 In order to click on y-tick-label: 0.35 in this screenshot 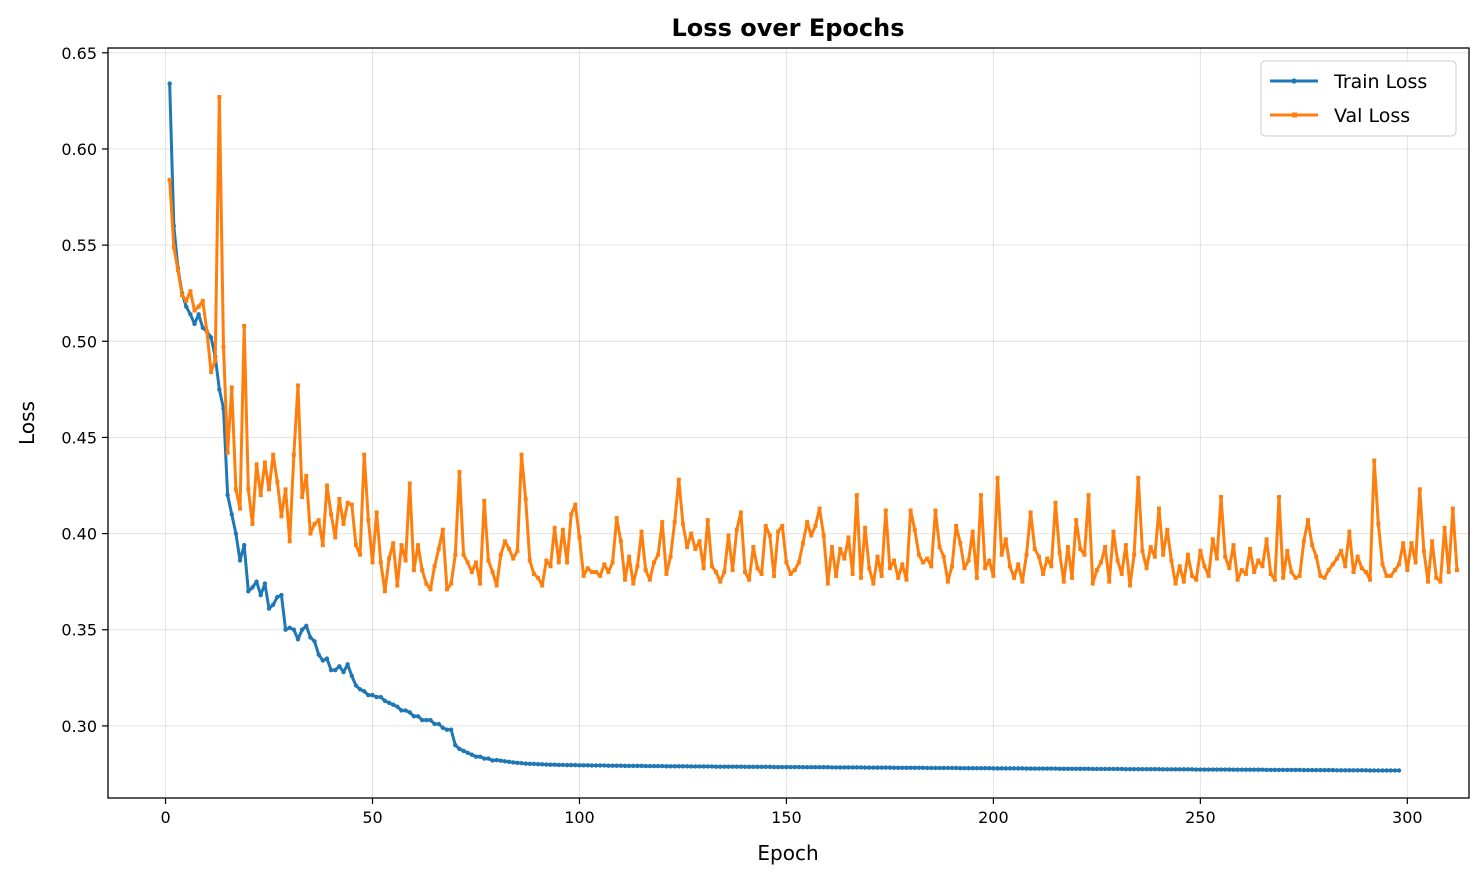, I will do `click(79, 630)`.